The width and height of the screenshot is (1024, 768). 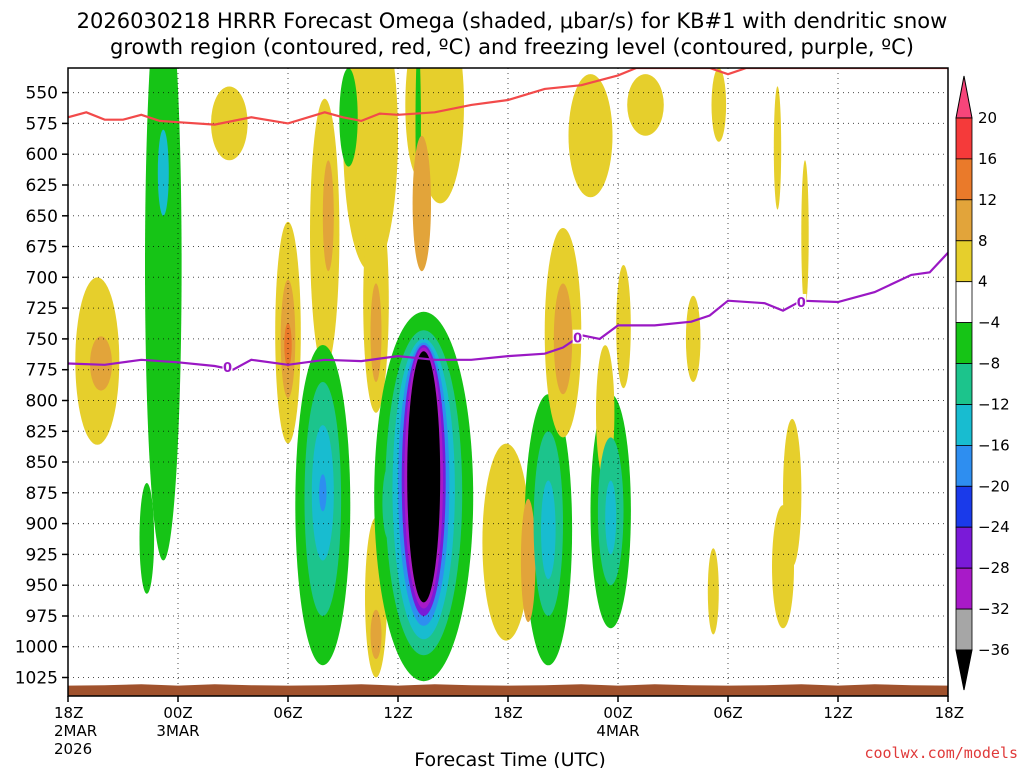 I want to click on terrain-band, so click(x=508, y=690).